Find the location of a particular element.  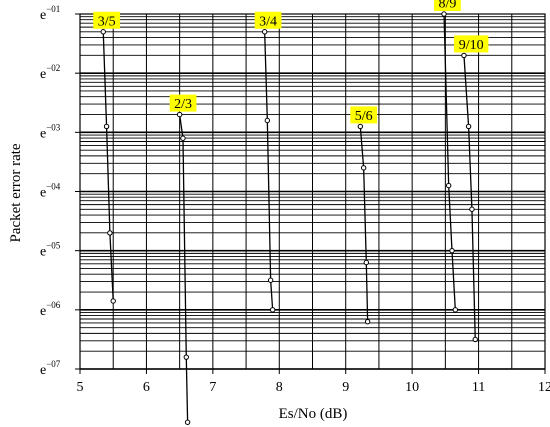

curve-label: 5/6 is located at coordinates (364, 116).